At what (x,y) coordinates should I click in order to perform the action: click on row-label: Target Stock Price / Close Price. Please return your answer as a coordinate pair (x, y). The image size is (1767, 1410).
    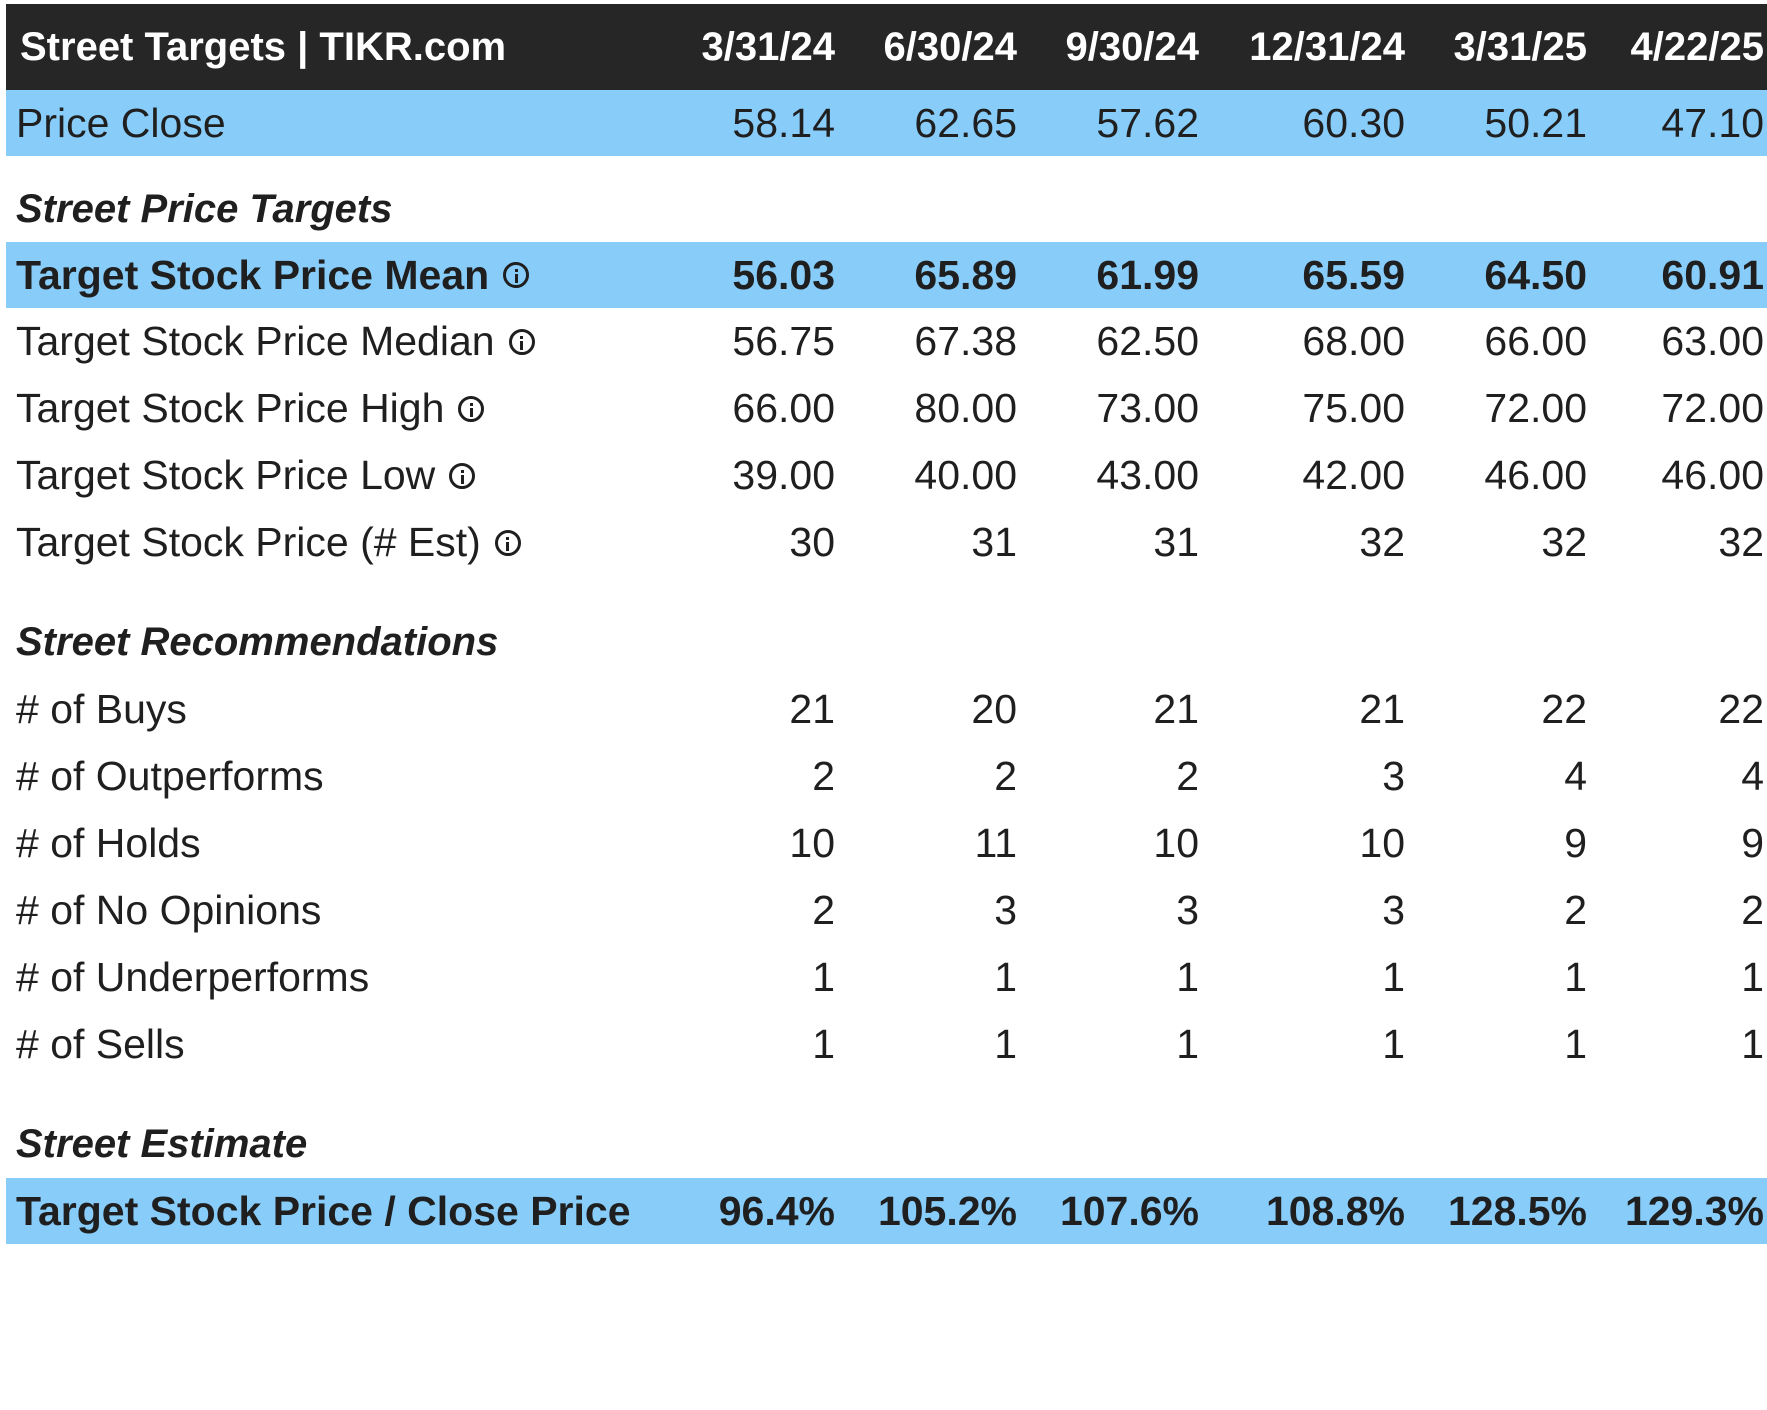
    Looking at the image, I should click on (323, 1210).